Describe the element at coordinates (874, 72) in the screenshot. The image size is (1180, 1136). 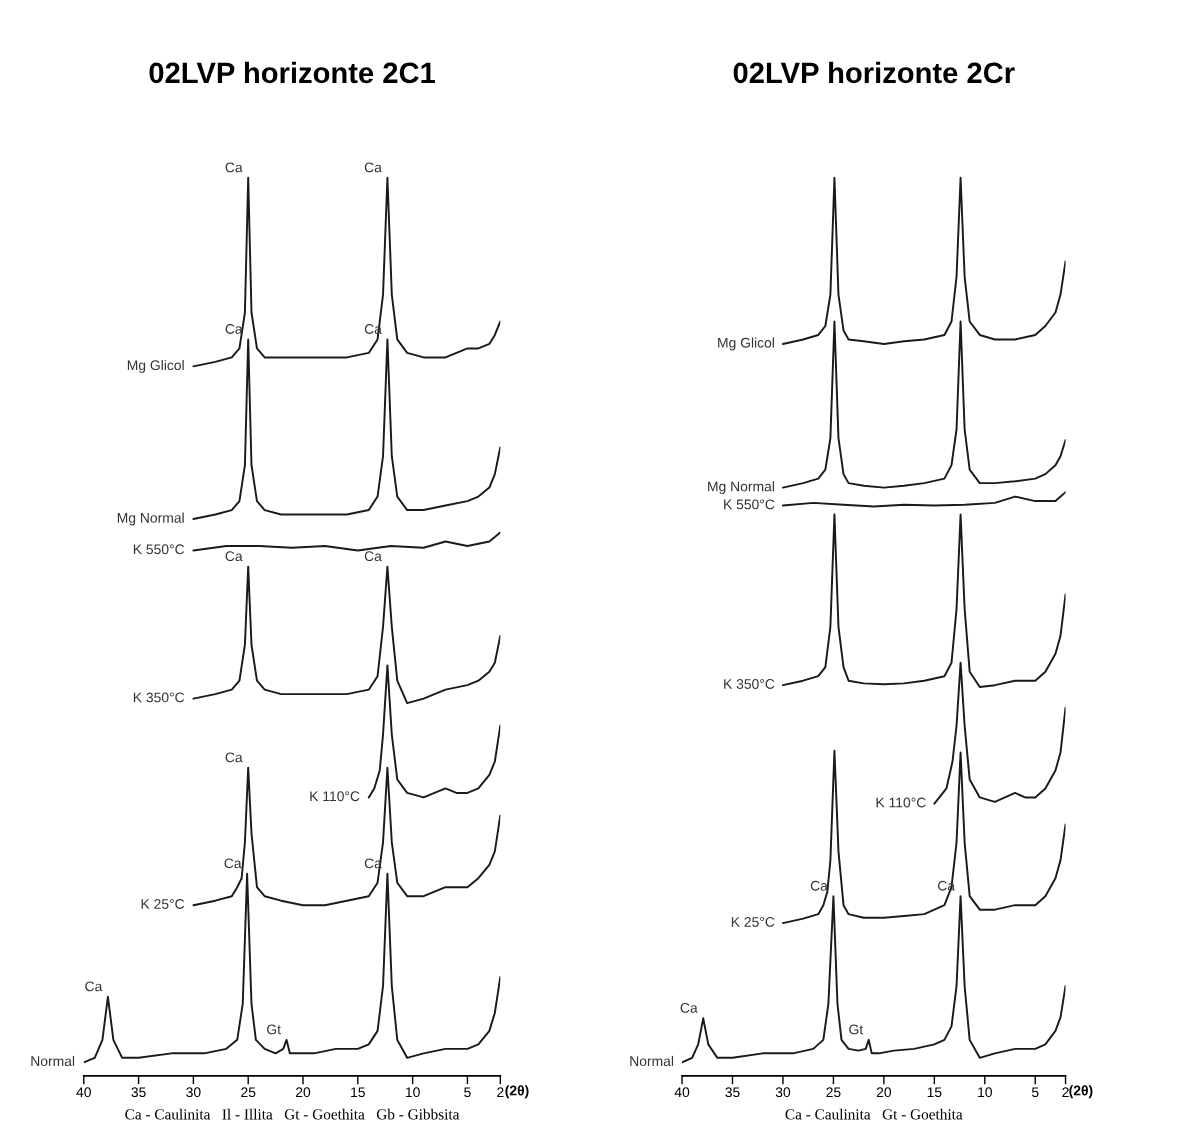
I see `chart-title: 02LVP horizonte 2Cr` at that location.